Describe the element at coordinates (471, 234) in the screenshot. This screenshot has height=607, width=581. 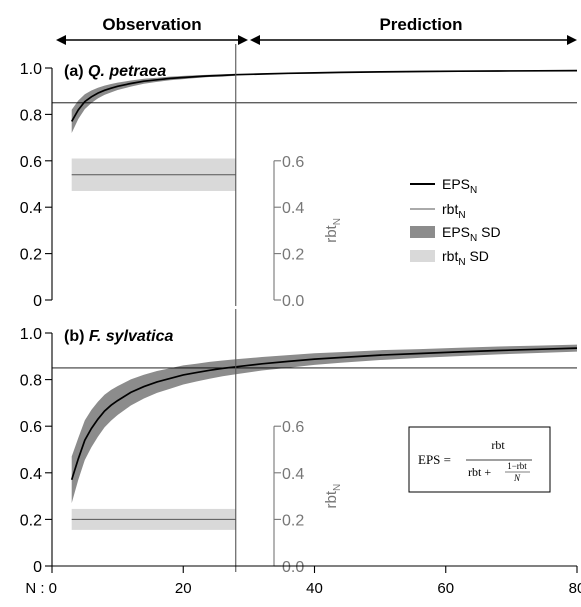
I see `legend-eps-sd-label: EPSN SD` at that location.